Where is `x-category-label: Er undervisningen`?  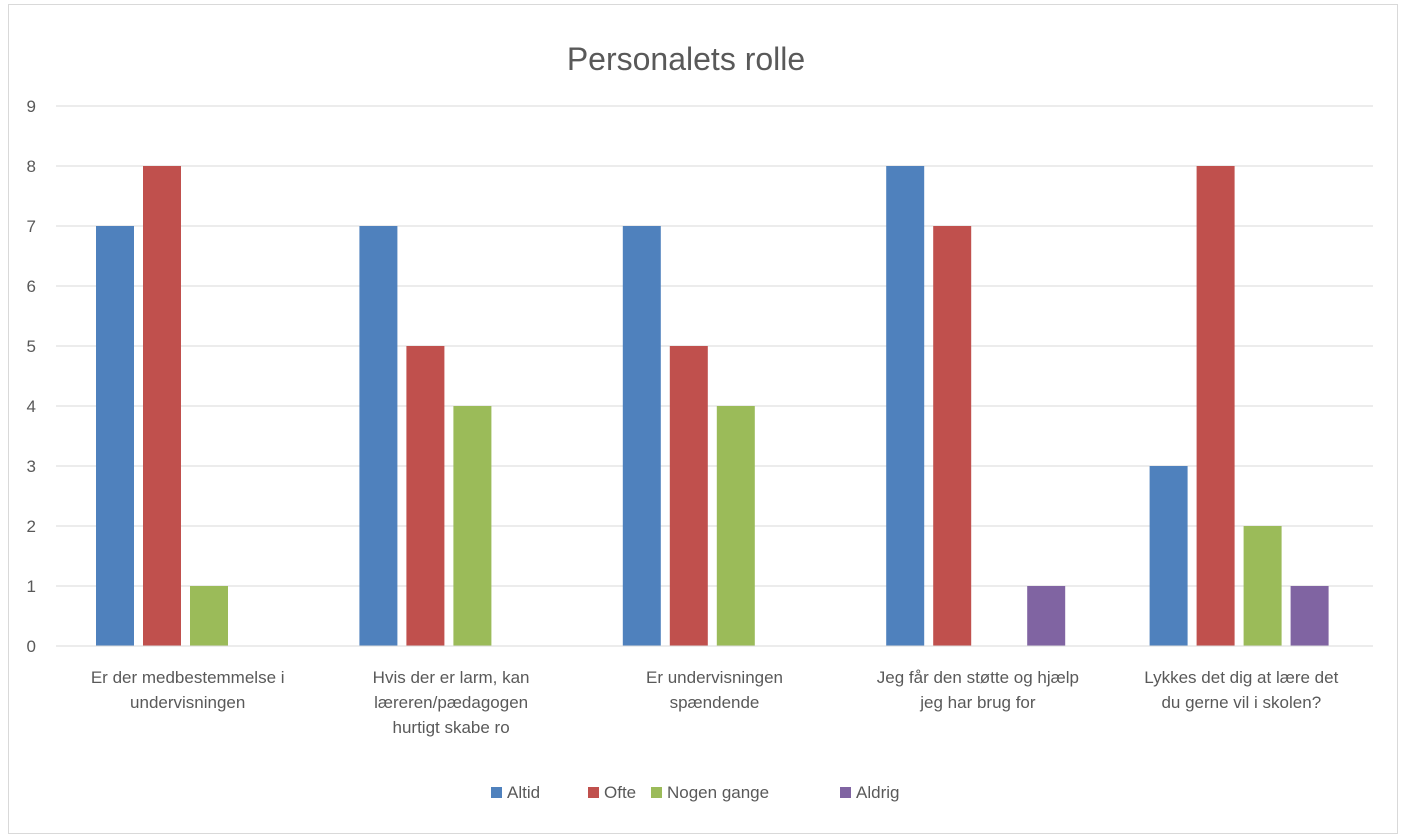
x-category-label: Er undervisningen is located at coordinates (714, 677).